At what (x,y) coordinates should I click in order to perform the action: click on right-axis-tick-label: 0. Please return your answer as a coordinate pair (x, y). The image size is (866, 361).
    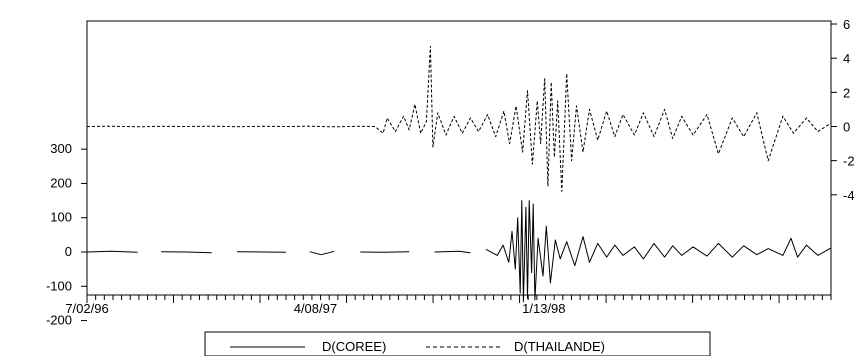
    Looking at the image, I should click on (846, 127).